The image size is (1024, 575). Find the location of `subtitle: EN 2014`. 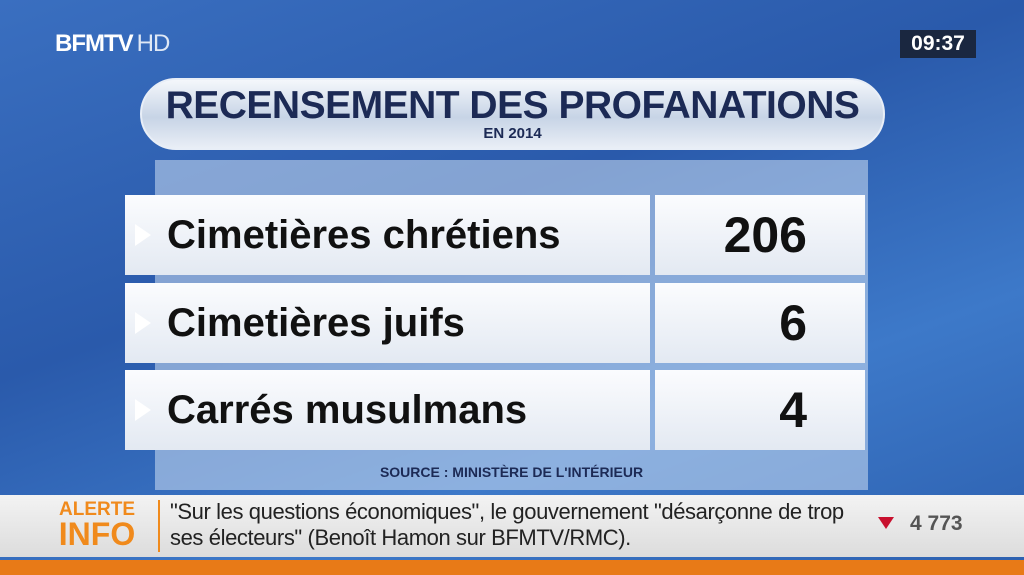

subtitle: EN 2014 is located at coordinates (512, 133).